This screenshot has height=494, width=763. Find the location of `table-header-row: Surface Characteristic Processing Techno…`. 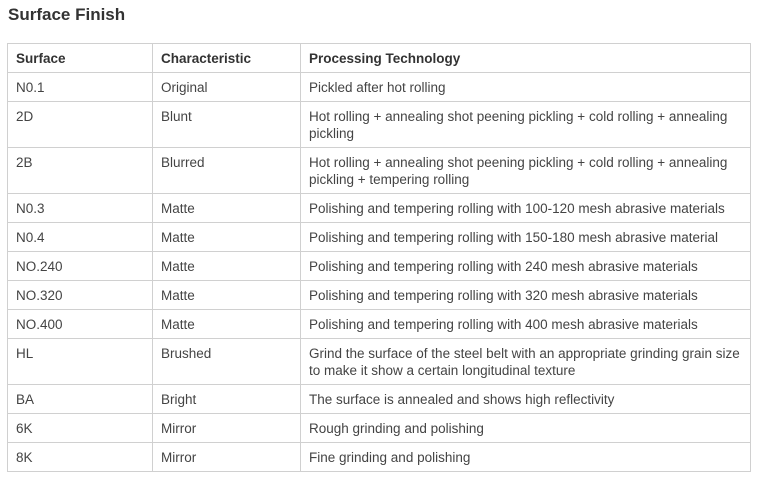

table-header-row: Surface Characteristic Processing Techno… is located at coordinates (379, 58).